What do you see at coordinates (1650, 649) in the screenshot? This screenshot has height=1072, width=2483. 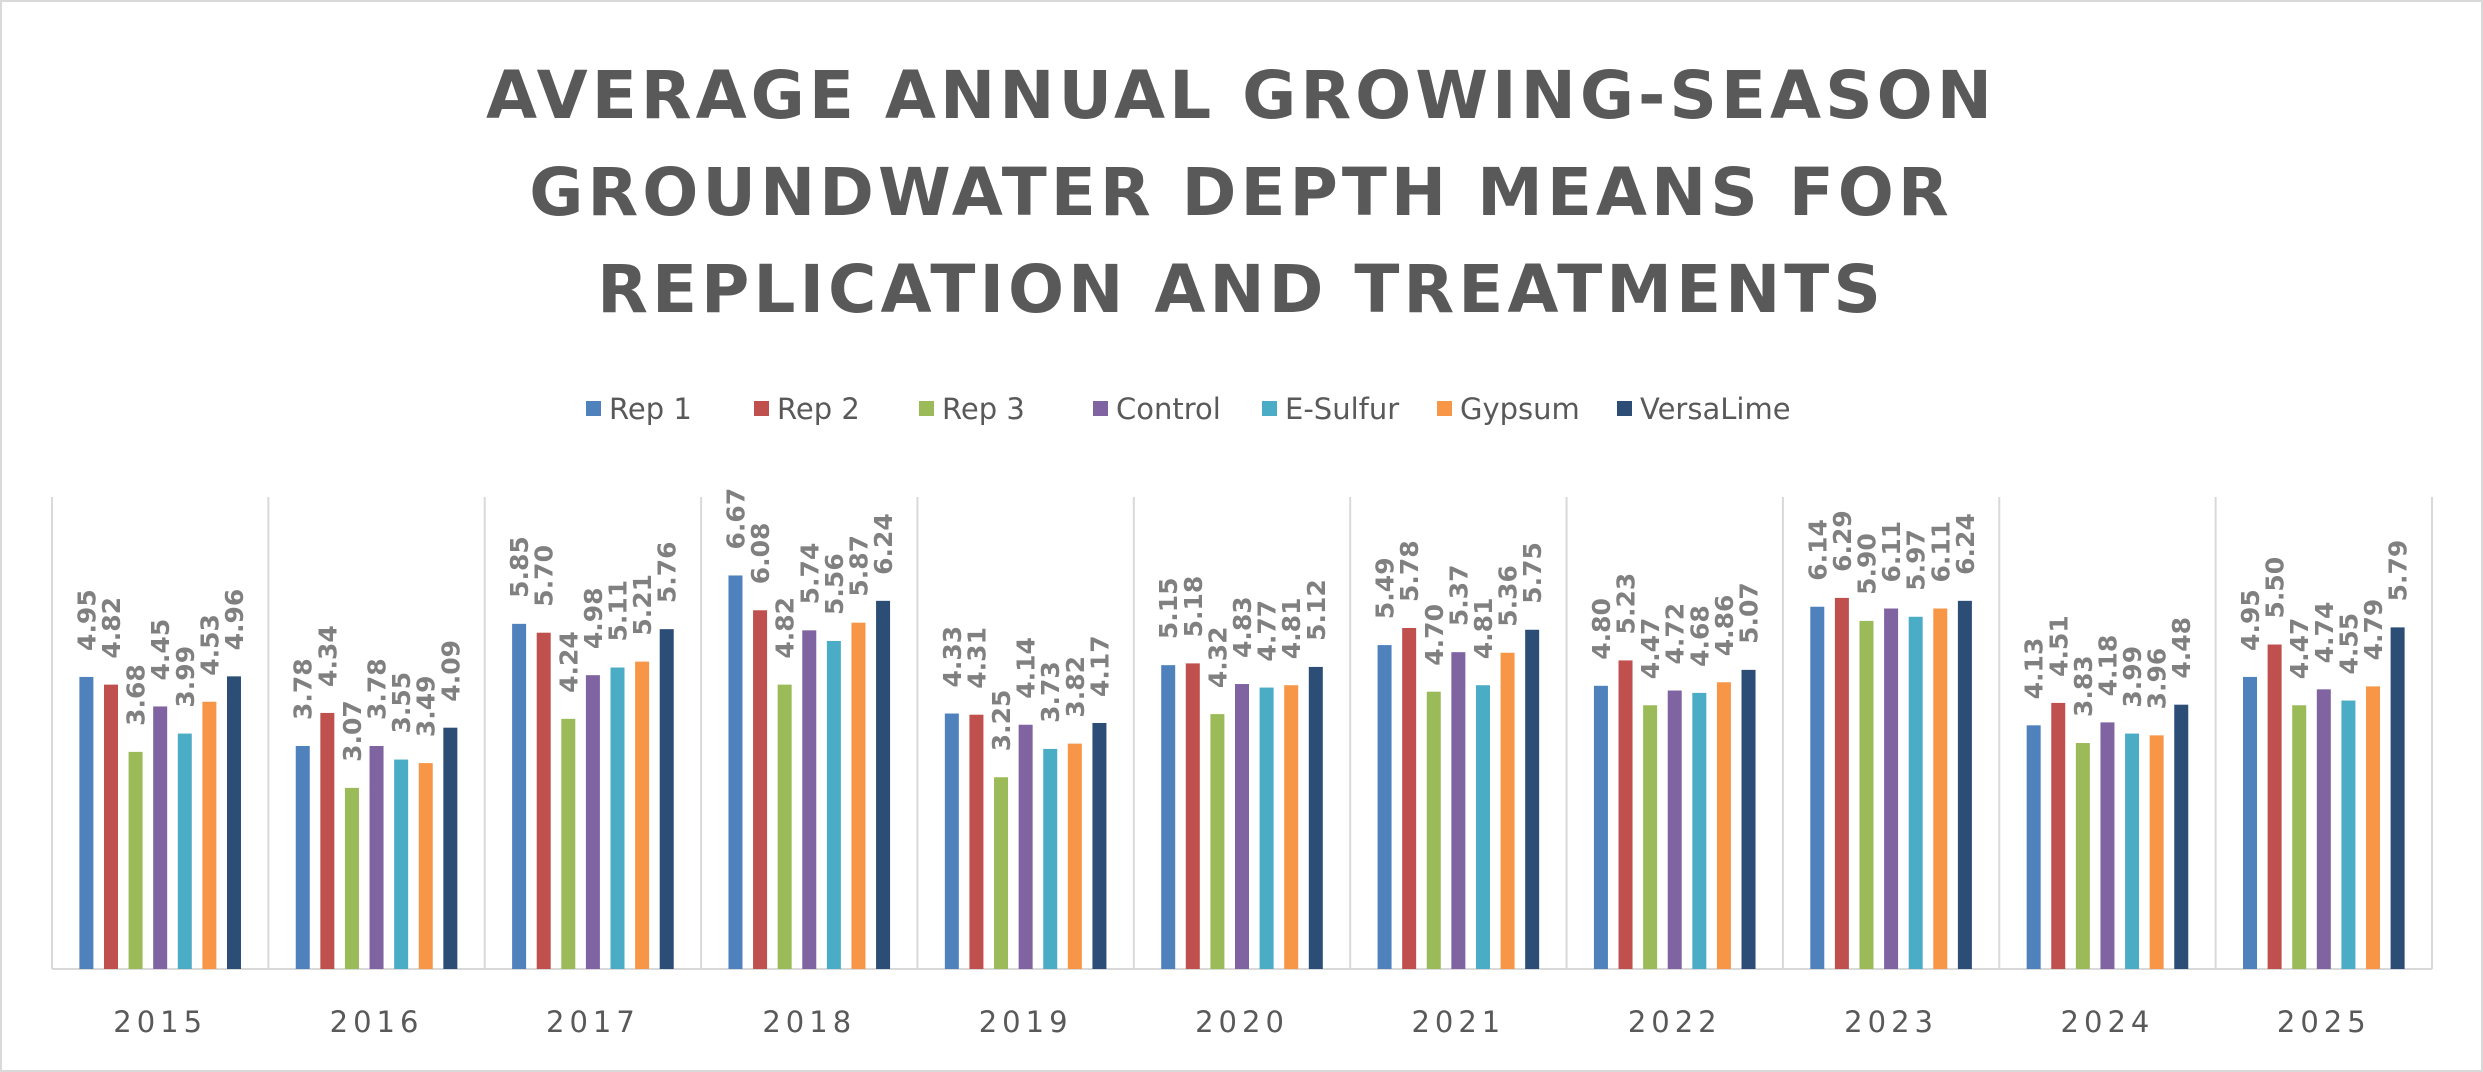 I see `data-label: 4.47` at bounding box center [1650, 649].